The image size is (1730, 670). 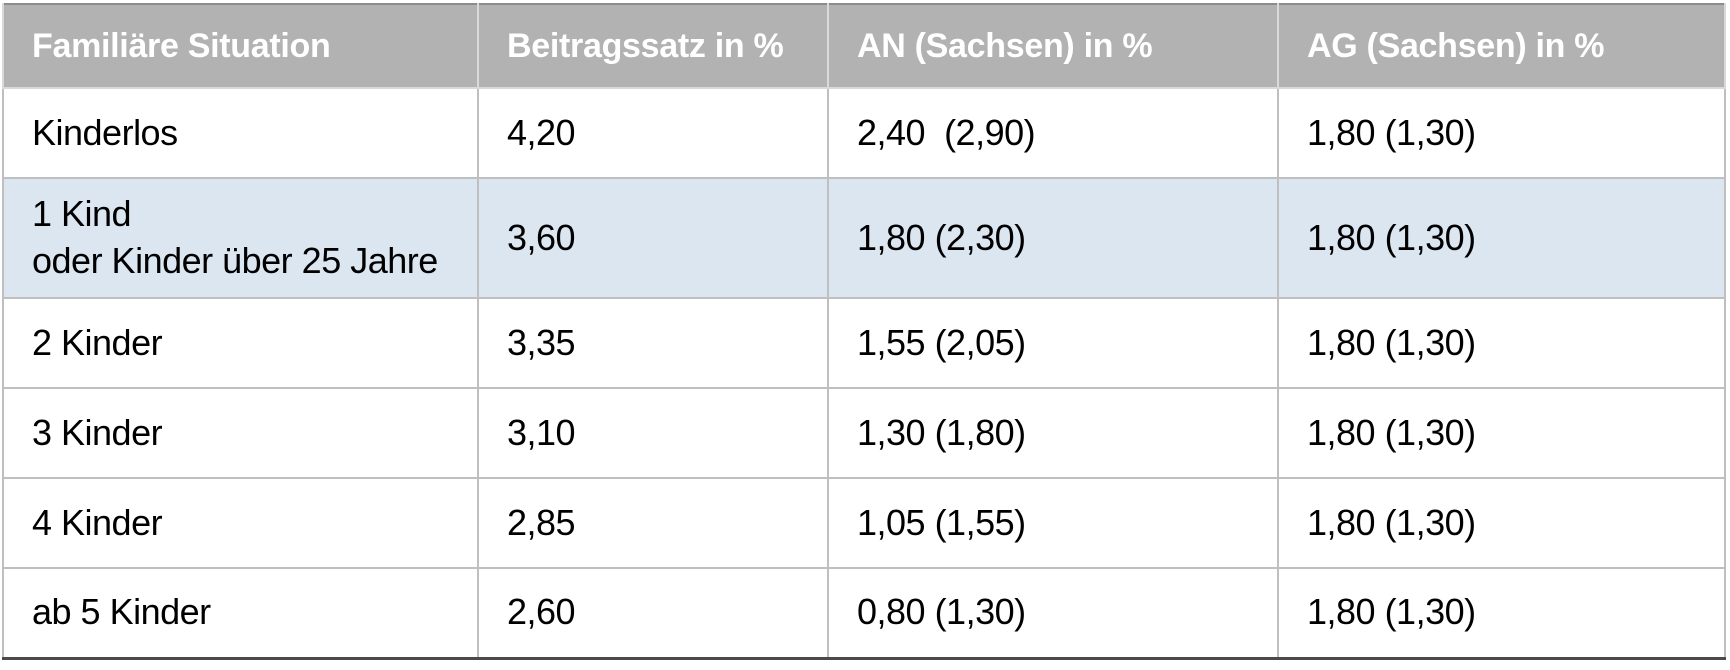 I want to click on cell-situation: 3 Kinder, so click(x=240, y=433).